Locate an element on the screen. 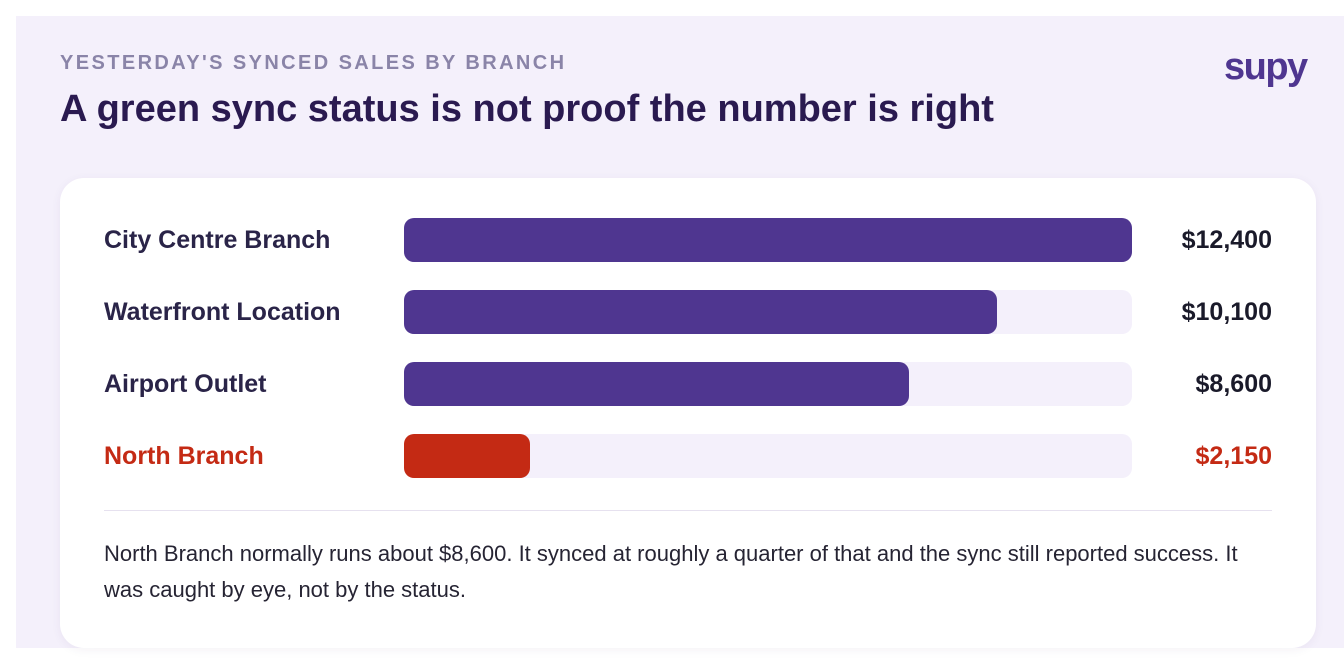  bar-category-label: City Centre Branch is located at coordinates (217, 240).